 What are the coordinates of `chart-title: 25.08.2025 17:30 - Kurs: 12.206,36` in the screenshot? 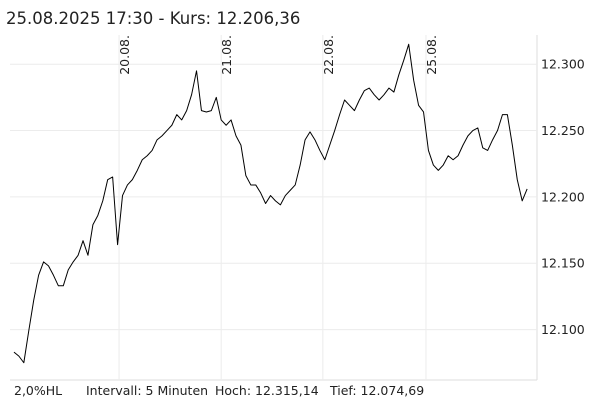 It's located at (153, 18).